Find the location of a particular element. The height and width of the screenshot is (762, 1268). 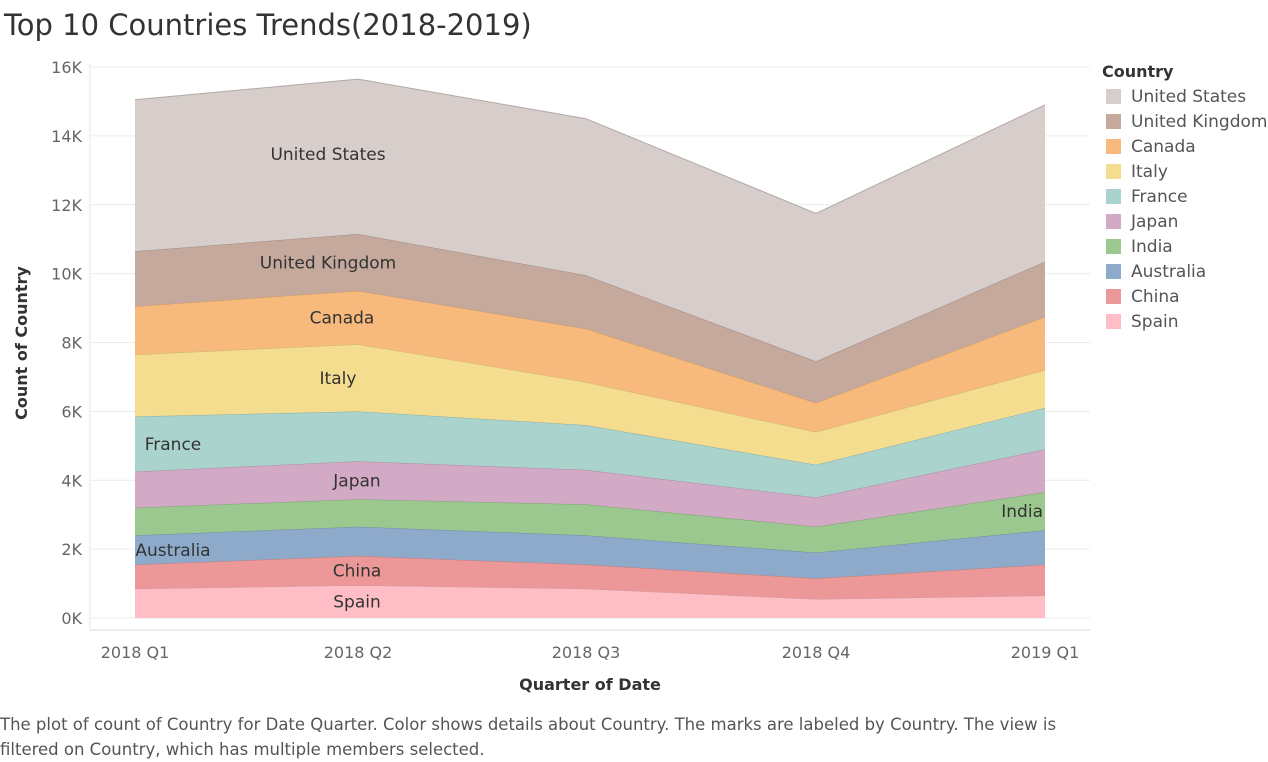

x-axis-title: Quarter of Date is located at coordinates (590, 684).